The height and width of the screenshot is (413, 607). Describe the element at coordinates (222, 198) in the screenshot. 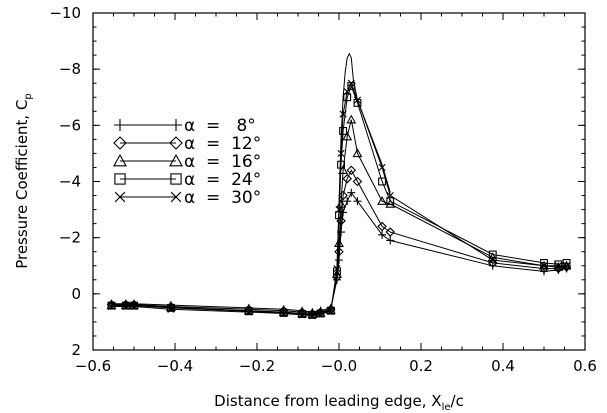

I see `legend-label: α = 30°` at that location.